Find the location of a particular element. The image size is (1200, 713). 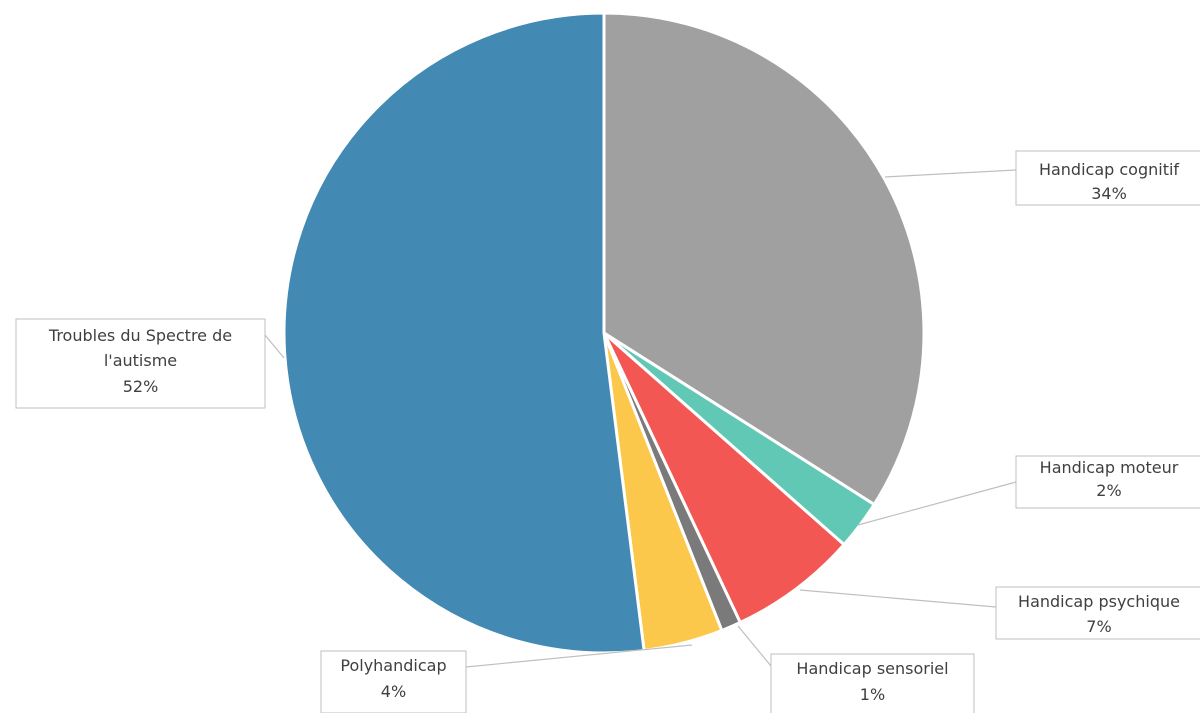

data-label: Handicap psychique 7% is located at coordinates (1097, 613).